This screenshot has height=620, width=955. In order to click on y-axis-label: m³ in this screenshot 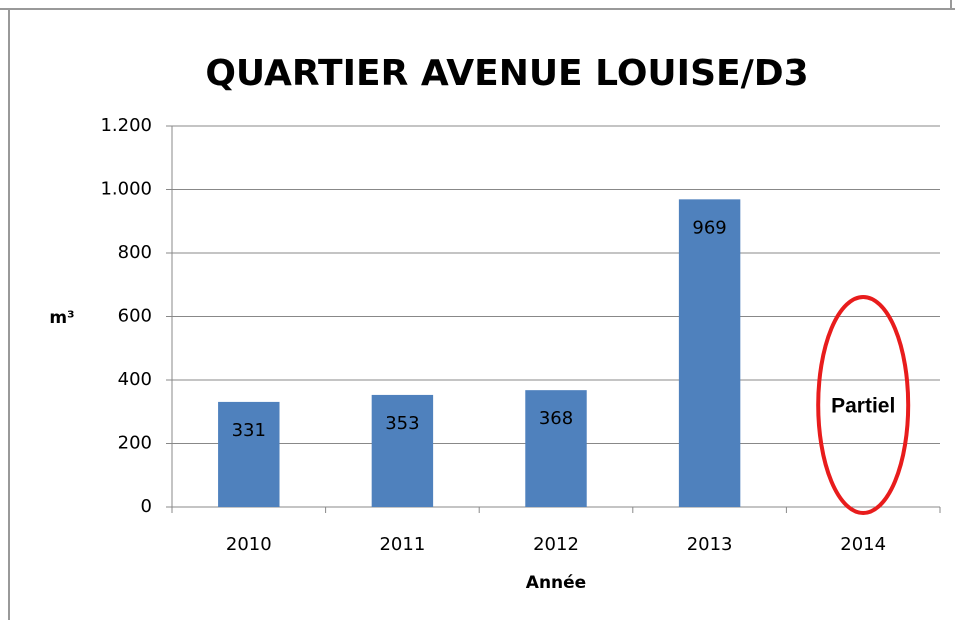, I will do `click(61, 318)`.